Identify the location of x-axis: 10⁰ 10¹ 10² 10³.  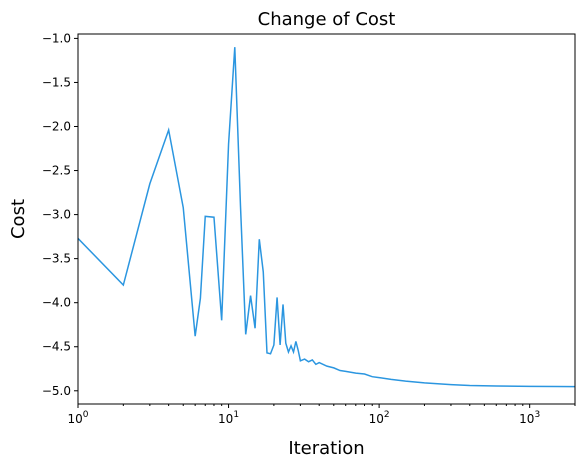
(321, 415).